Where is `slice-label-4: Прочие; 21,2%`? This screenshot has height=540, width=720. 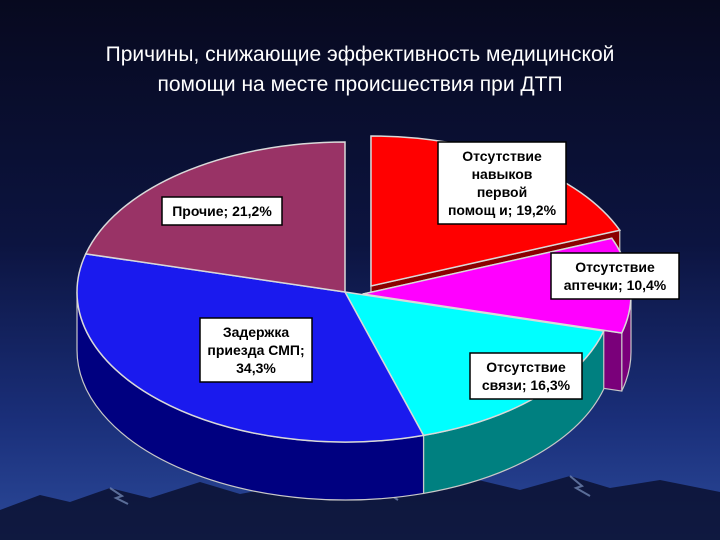 slice-label-4: Прочие; 21,2% is located at coordinates (222, 211).